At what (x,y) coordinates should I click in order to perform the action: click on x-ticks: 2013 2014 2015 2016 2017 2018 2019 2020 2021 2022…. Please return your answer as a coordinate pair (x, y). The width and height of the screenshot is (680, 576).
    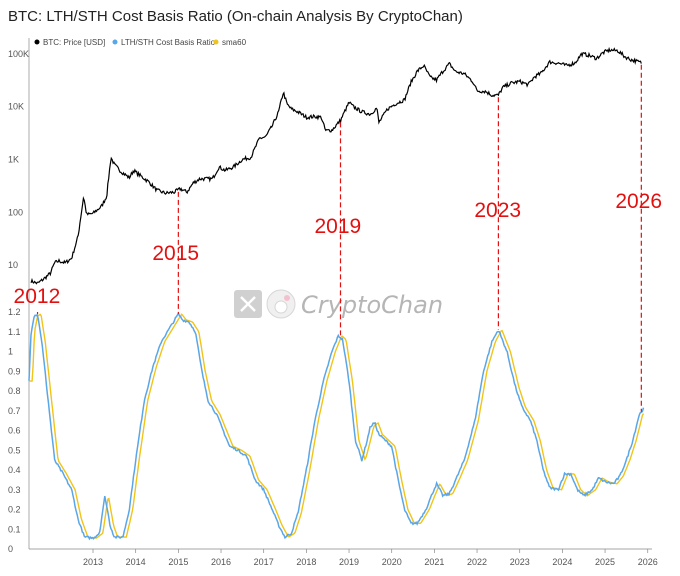
    Looking at the image, I should click on (370, 558).